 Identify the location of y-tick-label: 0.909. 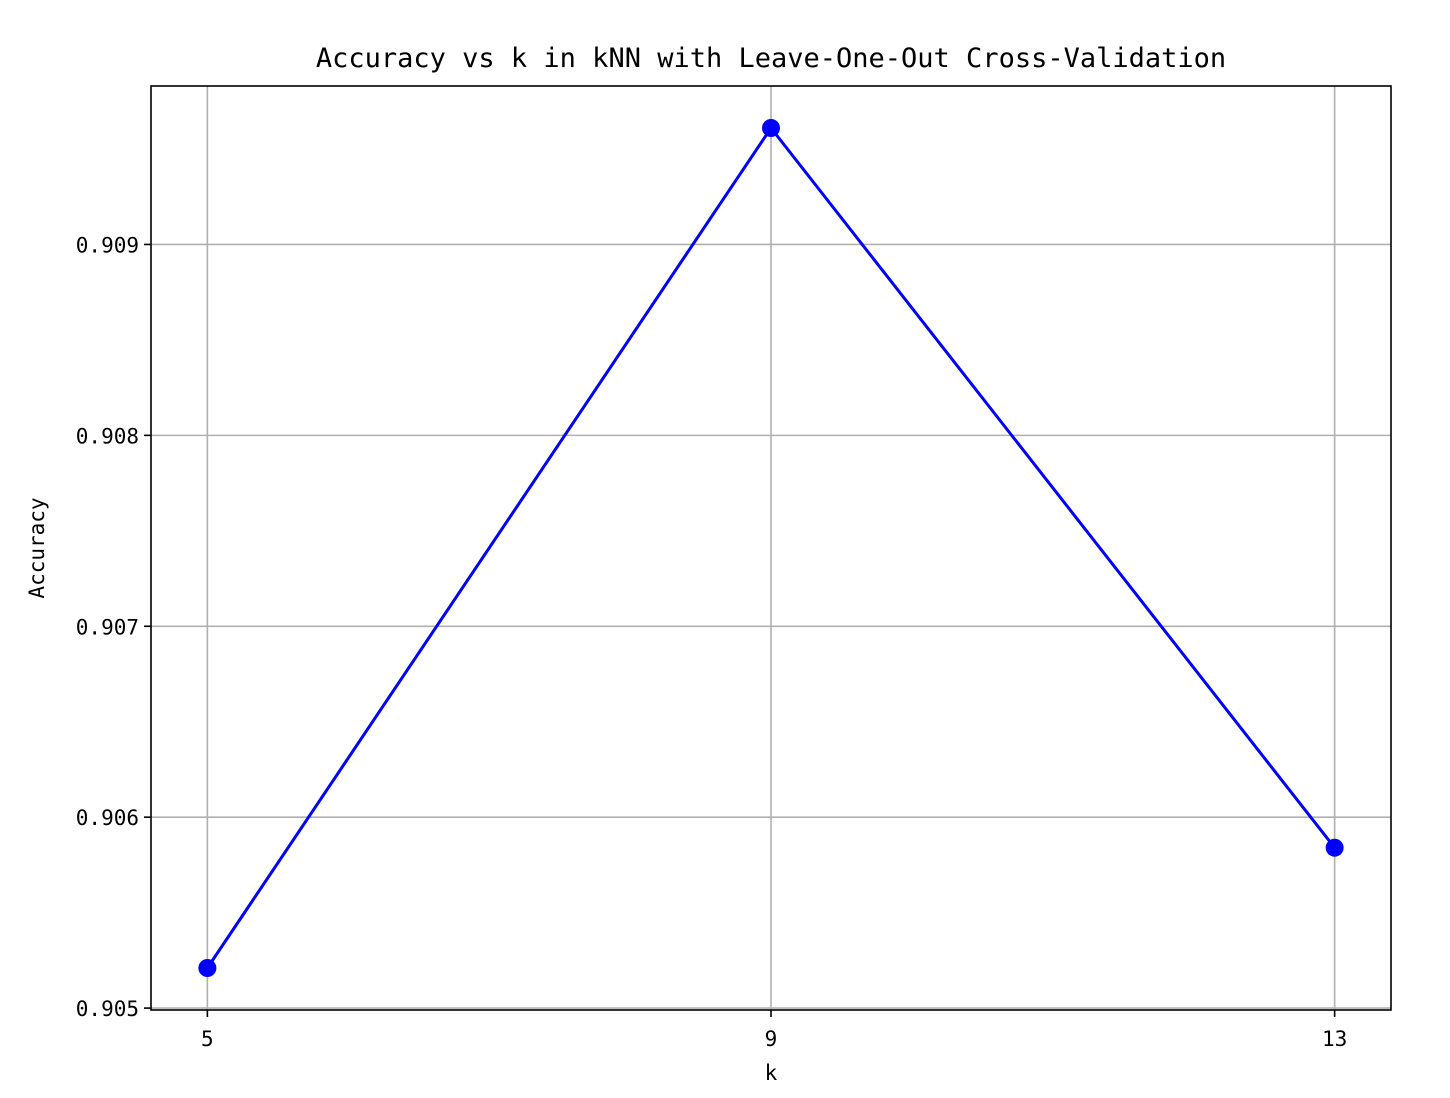
(107, 245).